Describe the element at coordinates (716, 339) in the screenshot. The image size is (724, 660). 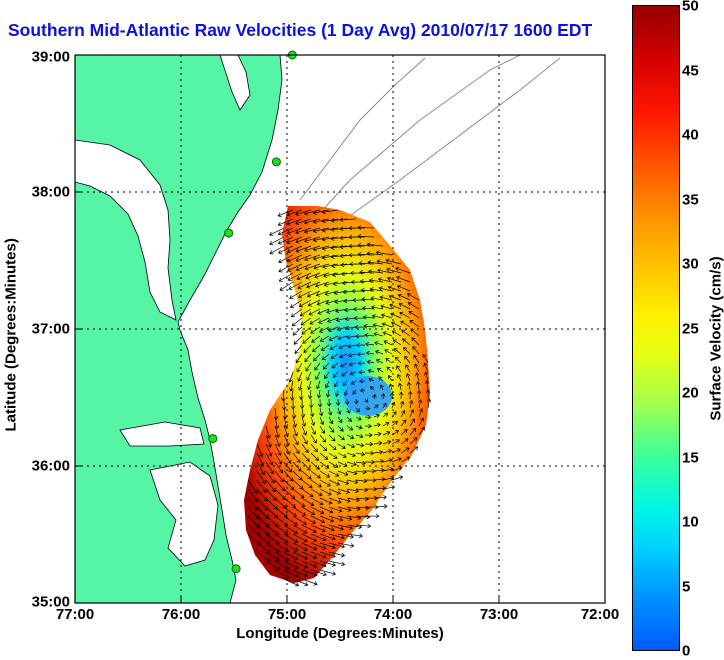
I see `colorbar-label: Surface Velocity (cm/s)` at that location.